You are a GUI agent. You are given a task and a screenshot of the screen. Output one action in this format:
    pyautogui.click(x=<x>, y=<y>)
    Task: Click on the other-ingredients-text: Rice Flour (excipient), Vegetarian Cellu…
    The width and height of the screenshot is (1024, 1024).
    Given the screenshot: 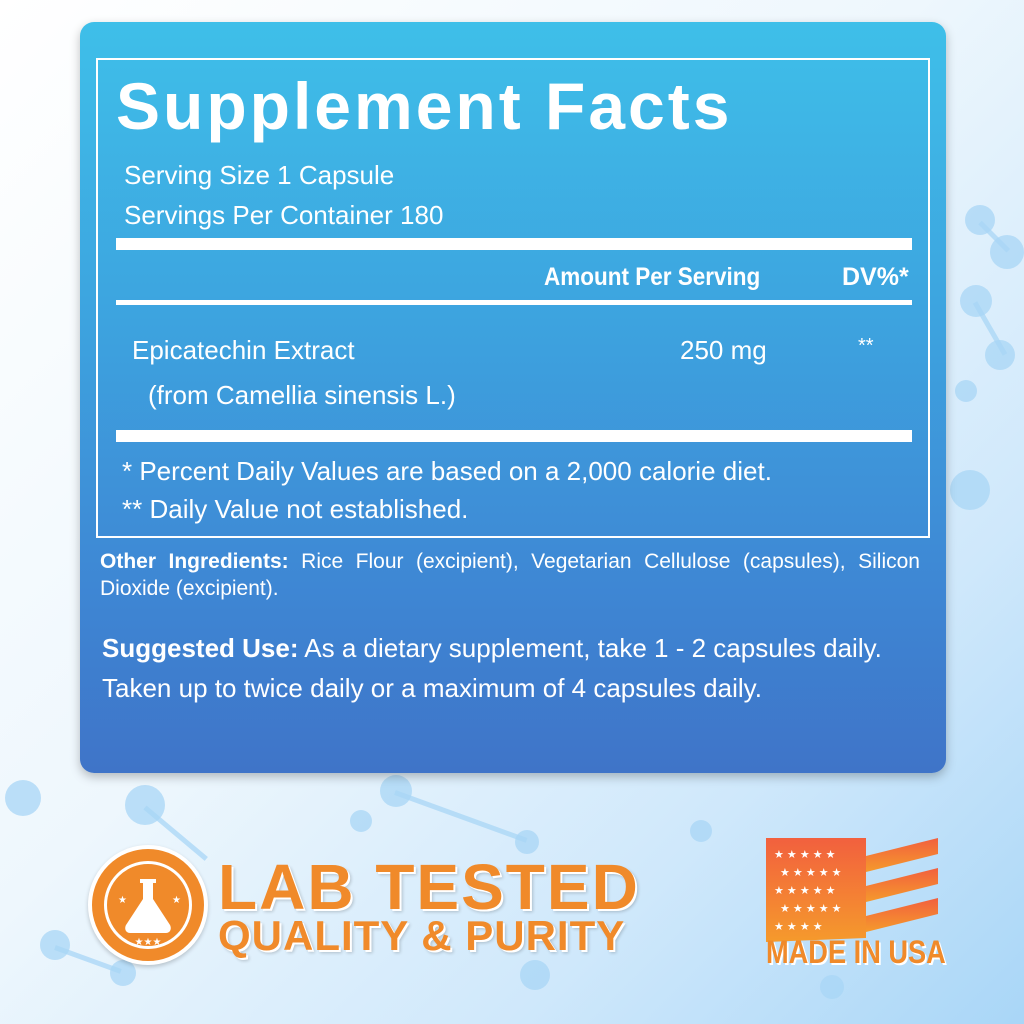 What is the action you would take?
    pyautogui.click(x=510, y=575)
    